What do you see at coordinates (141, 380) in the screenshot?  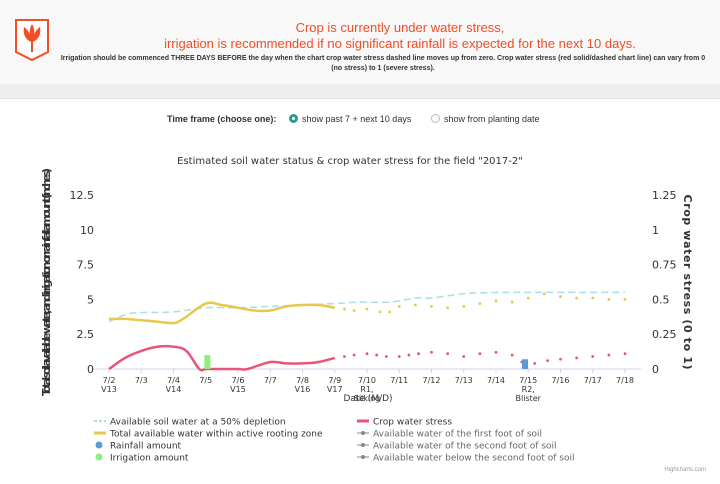 I see `x-tick-label: 7/3` at bounding box center [141, 380].